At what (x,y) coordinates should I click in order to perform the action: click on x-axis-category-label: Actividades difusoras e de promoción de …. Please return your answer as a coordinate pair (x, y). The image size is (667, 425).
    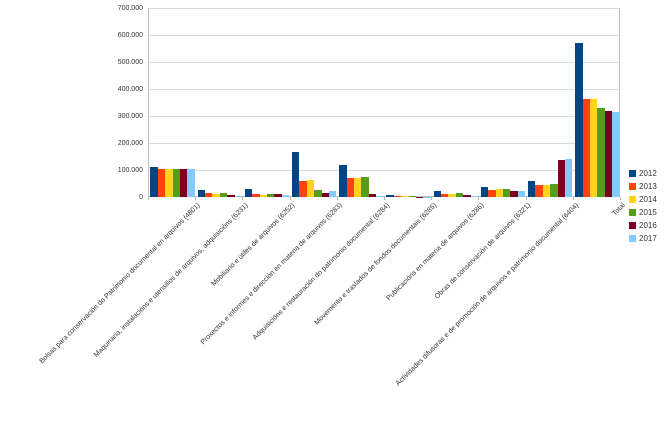
    Looking at the image, I should click on (487, 295).